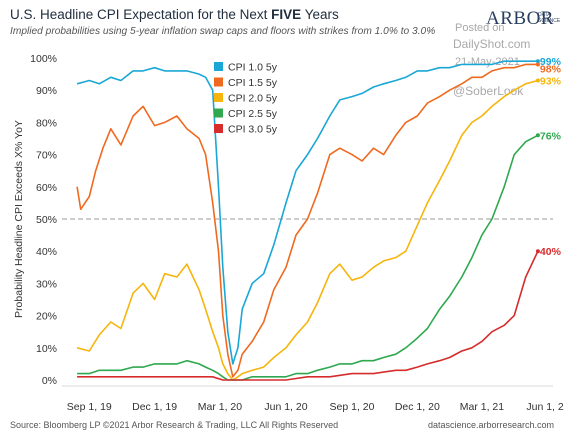  What do you see at coordinates (480, 28) in the screenshot?
I see `watermark-posted: Posted on` at bounding box center [480, 28].